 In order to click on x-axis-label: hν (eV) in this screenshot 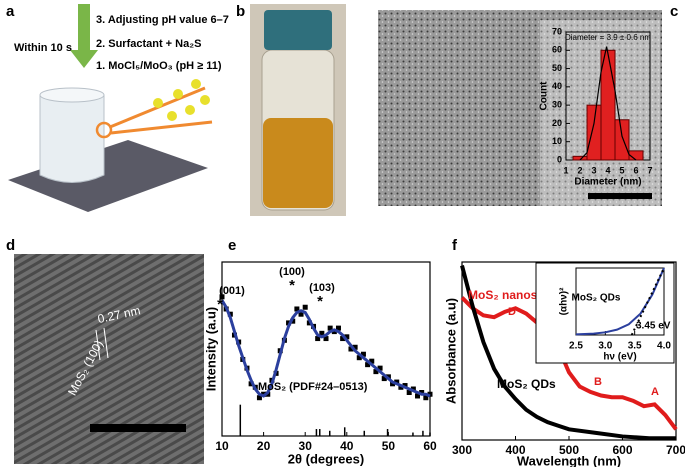, I will do `click(619, 357)`.